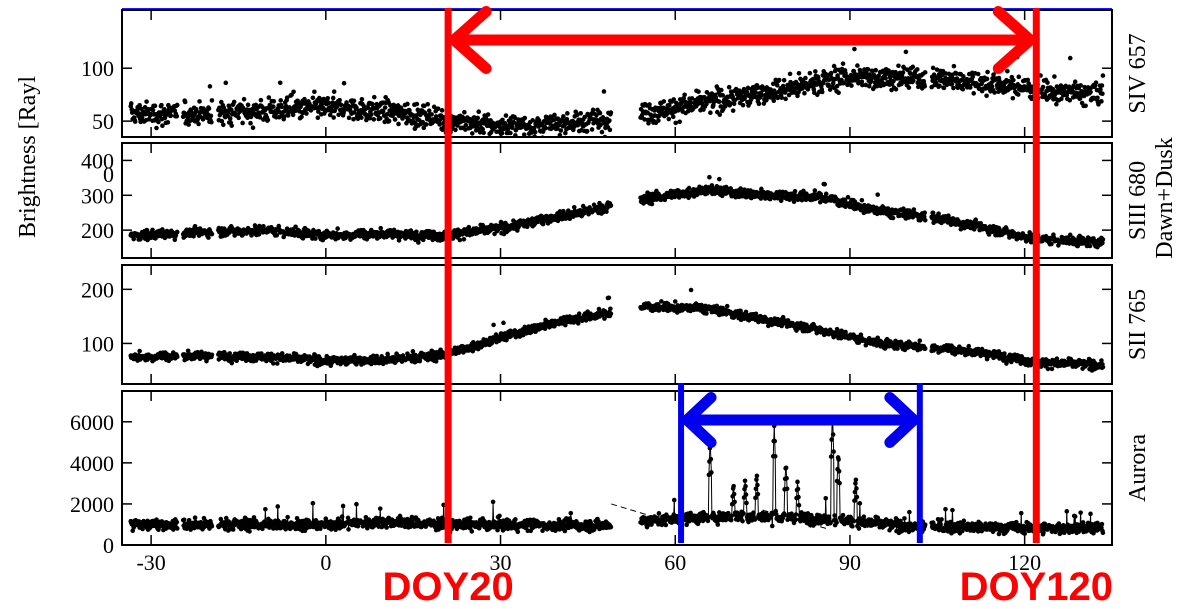  Describe the element at coordinates (617, 91) in the screenshot. I see `series-siv657` at that location.